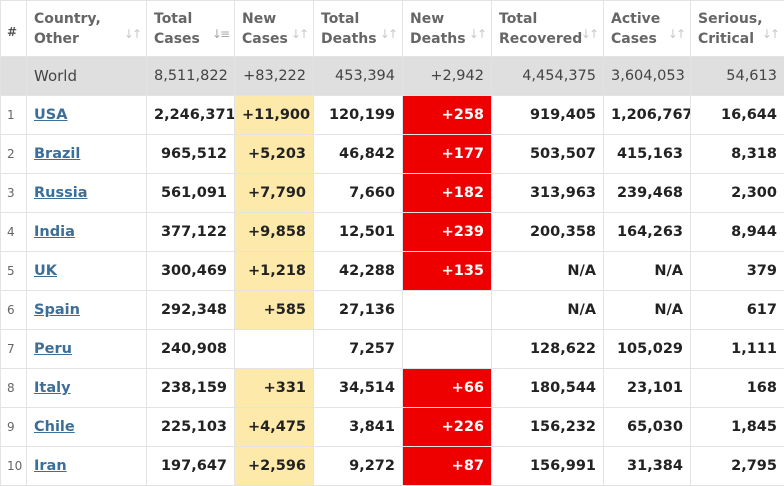 The image size is (784, 486). I want to click on row-total-cases: 965,512, so click(191, 154).